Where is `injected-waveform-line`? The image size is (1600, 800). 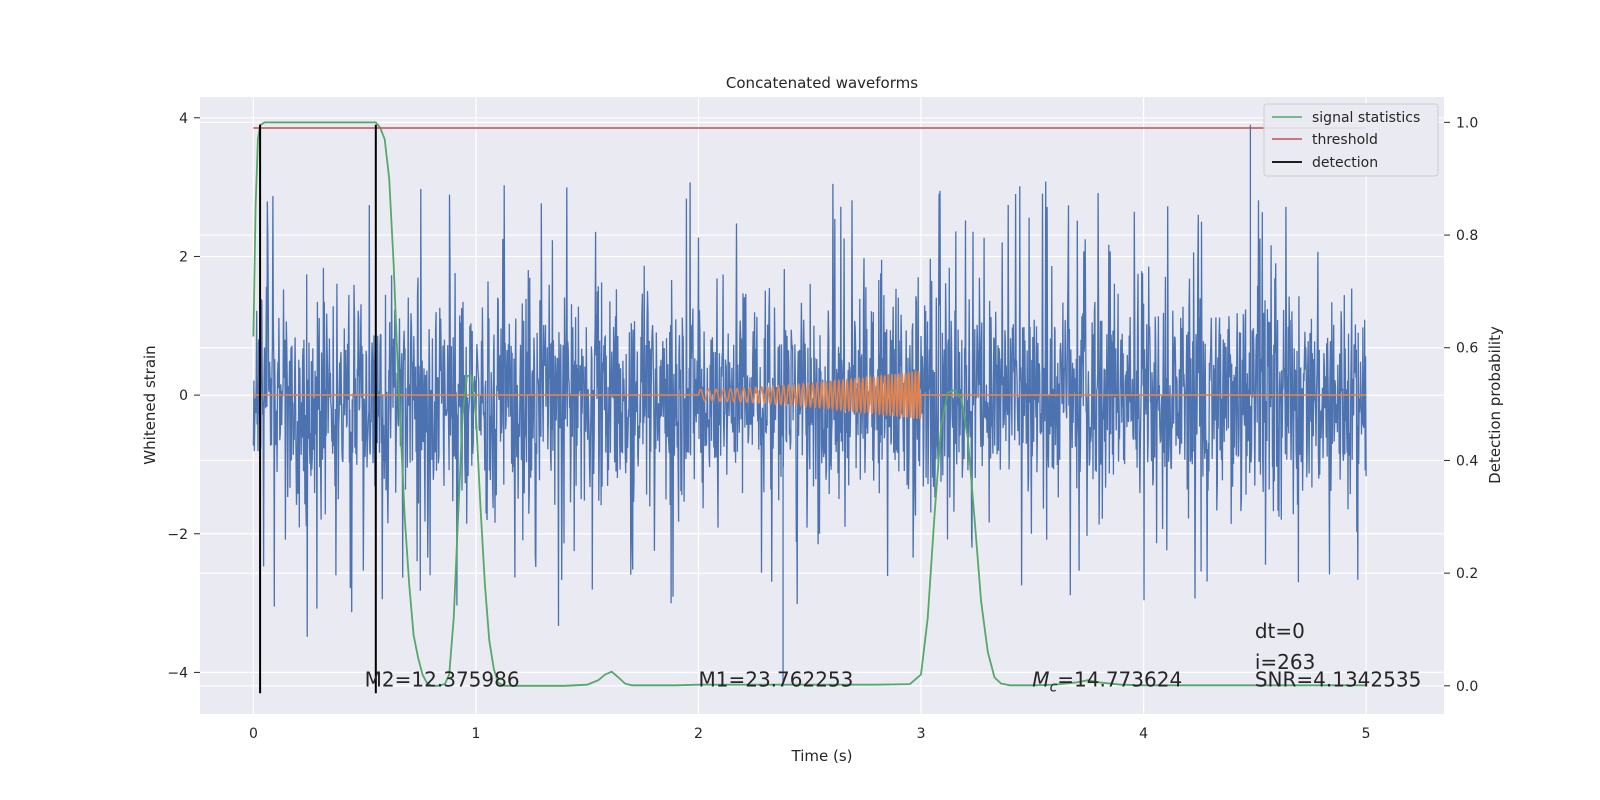 injected-waveform-line is located at coordinates (810, 395).